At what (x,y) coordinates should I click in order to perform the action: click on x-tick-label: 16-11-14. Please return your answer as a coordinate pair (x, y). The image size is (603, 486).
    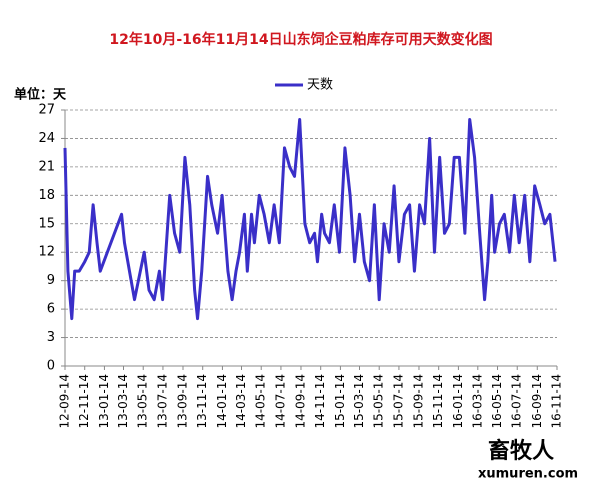
    Looking at the image, I should click on (557, 401).